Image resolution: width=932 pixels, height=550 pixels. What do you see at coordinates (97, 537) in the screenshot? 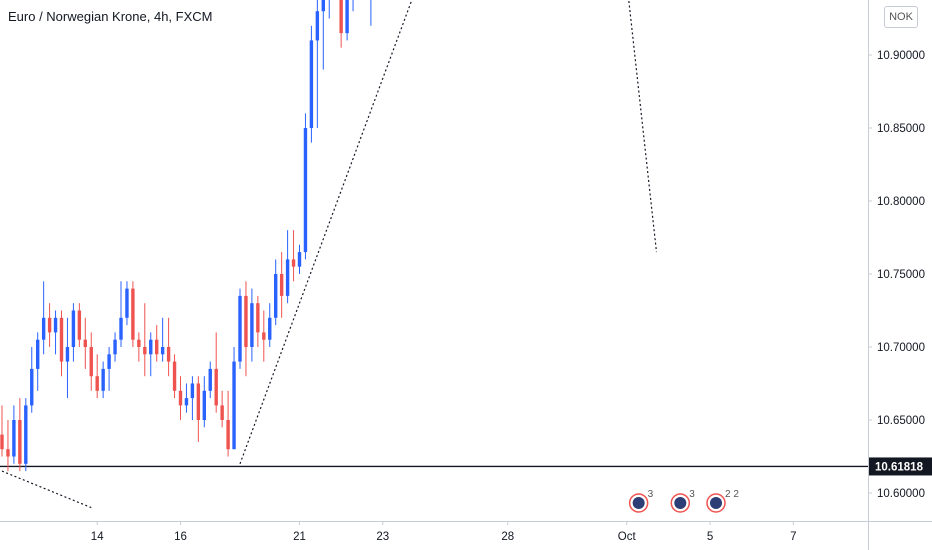
I see `x-tick-label: 14` at bounding box center [97, 537].